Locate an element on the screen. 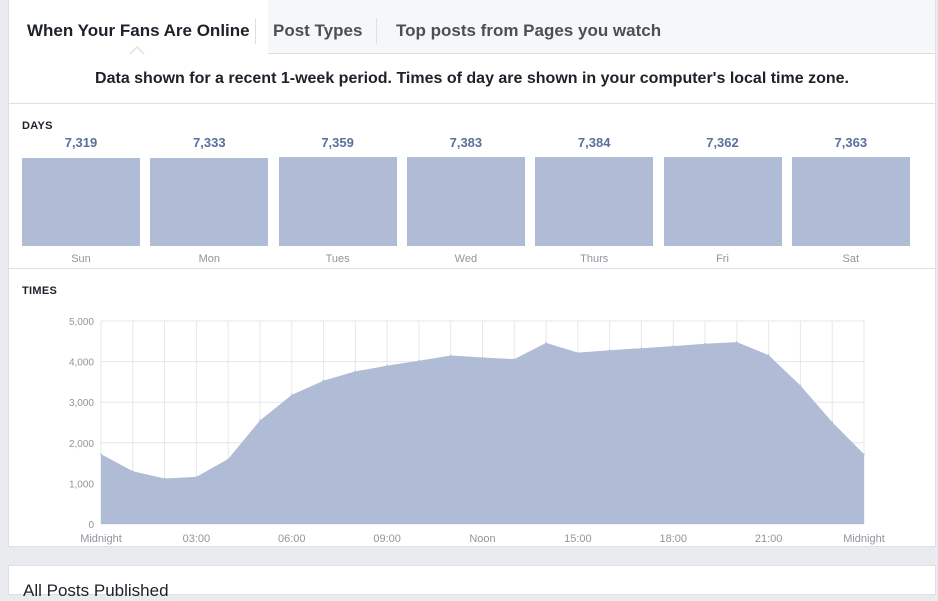 This screenshot has height=601, width=938. all-posts-title: All Posts Published is located at coordinates (96, 590).